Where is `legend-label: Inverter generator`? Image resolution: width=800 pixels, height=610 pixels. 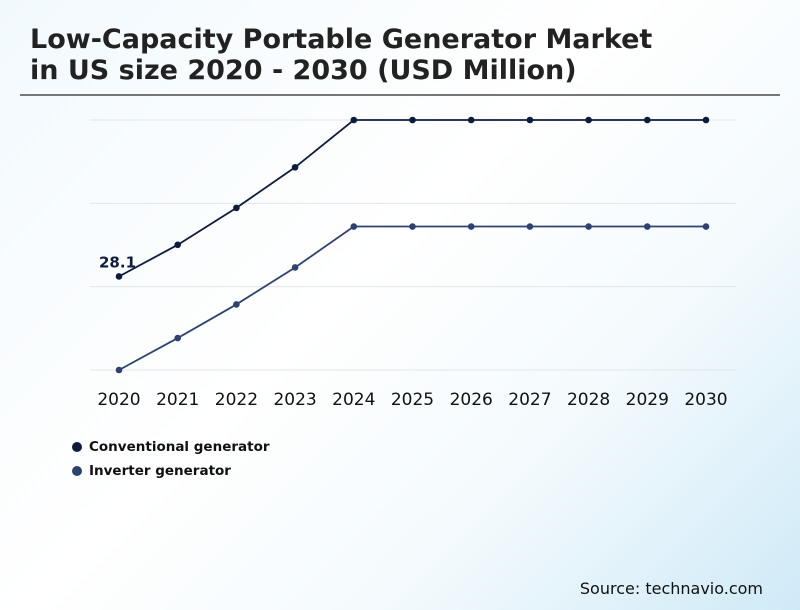
legend-label: Inverter generator is located at coordinates (160, 471).